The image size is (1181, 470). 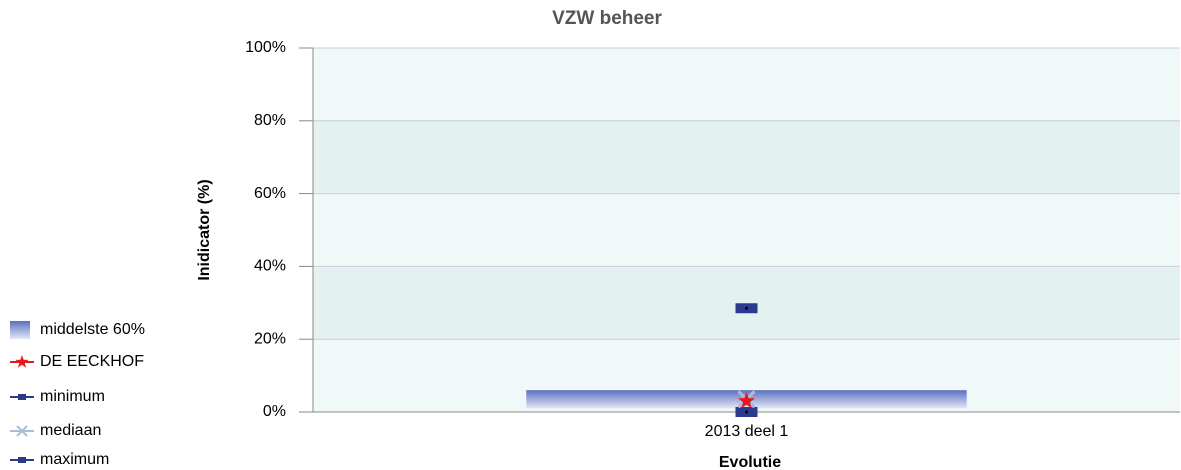 What do you see at coordinates (747, 431) in the screenshot?
I see `x-tick-label: 2013 deel 1` at bounding box center [747, 431].